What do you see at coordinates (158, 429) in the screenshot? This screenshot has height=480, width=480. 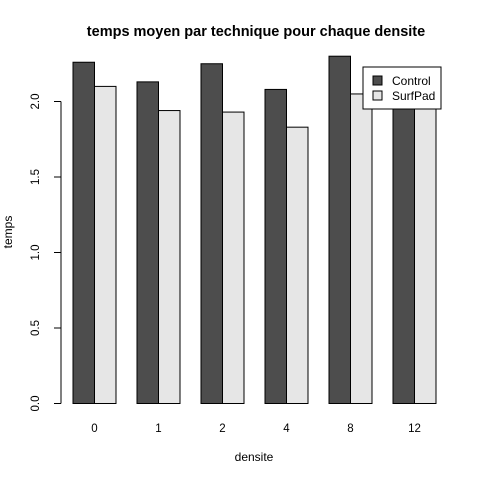 I see `x-tick-label: 1` at bounding box center [158, 429].